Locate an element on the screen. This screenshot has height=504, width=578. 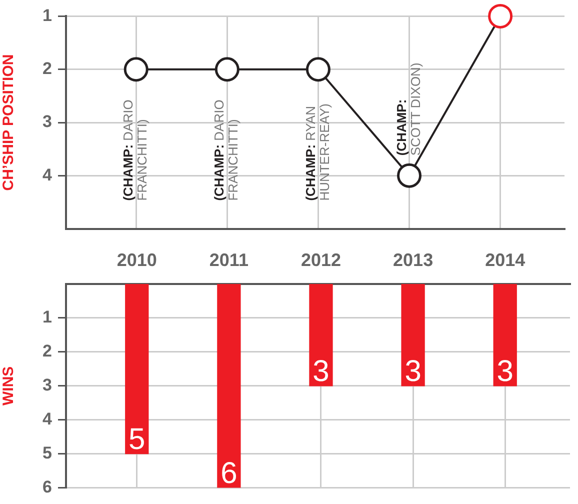
x-tick-label: 2011 is located at coordinates (228, 260).